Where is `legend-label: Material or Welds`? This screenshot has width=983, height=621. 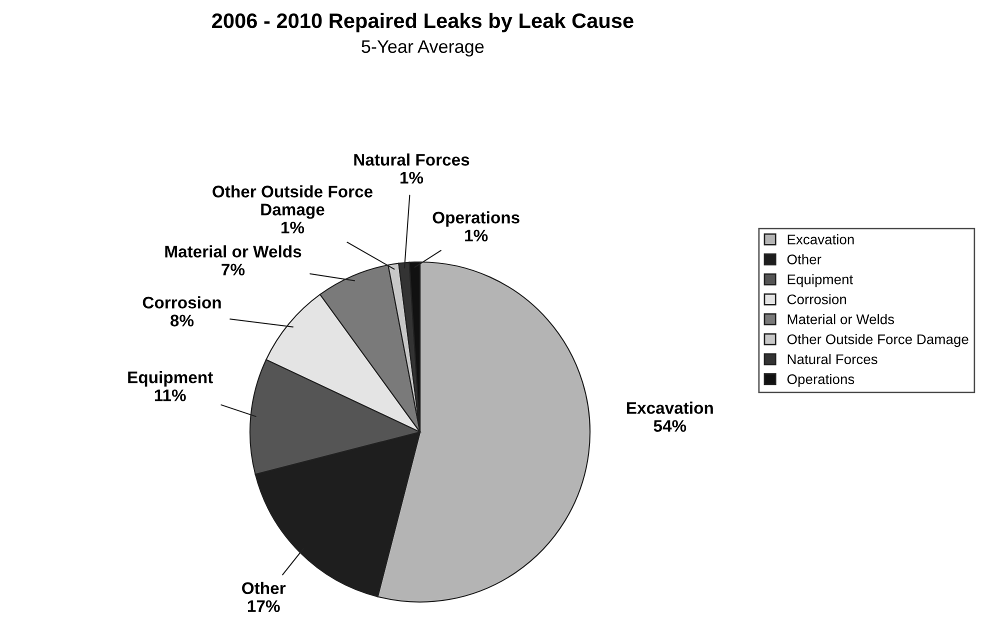 legend-label: Material or Welds is located at coordinates (841, 319).